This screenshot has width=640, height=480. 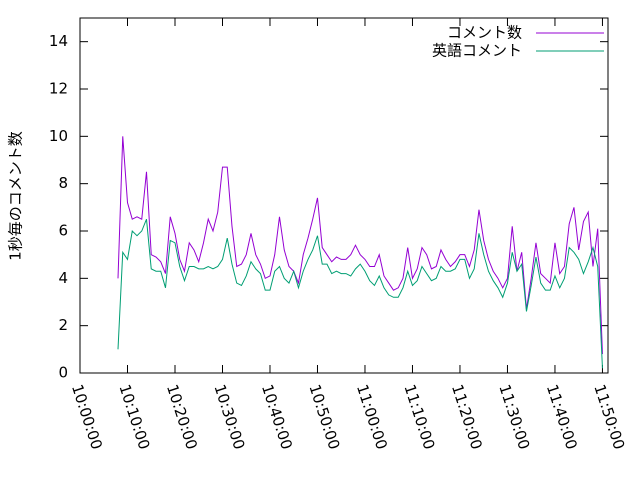 I want to click on x-tick-label: 10:50:00, so click(x=324, y=417).